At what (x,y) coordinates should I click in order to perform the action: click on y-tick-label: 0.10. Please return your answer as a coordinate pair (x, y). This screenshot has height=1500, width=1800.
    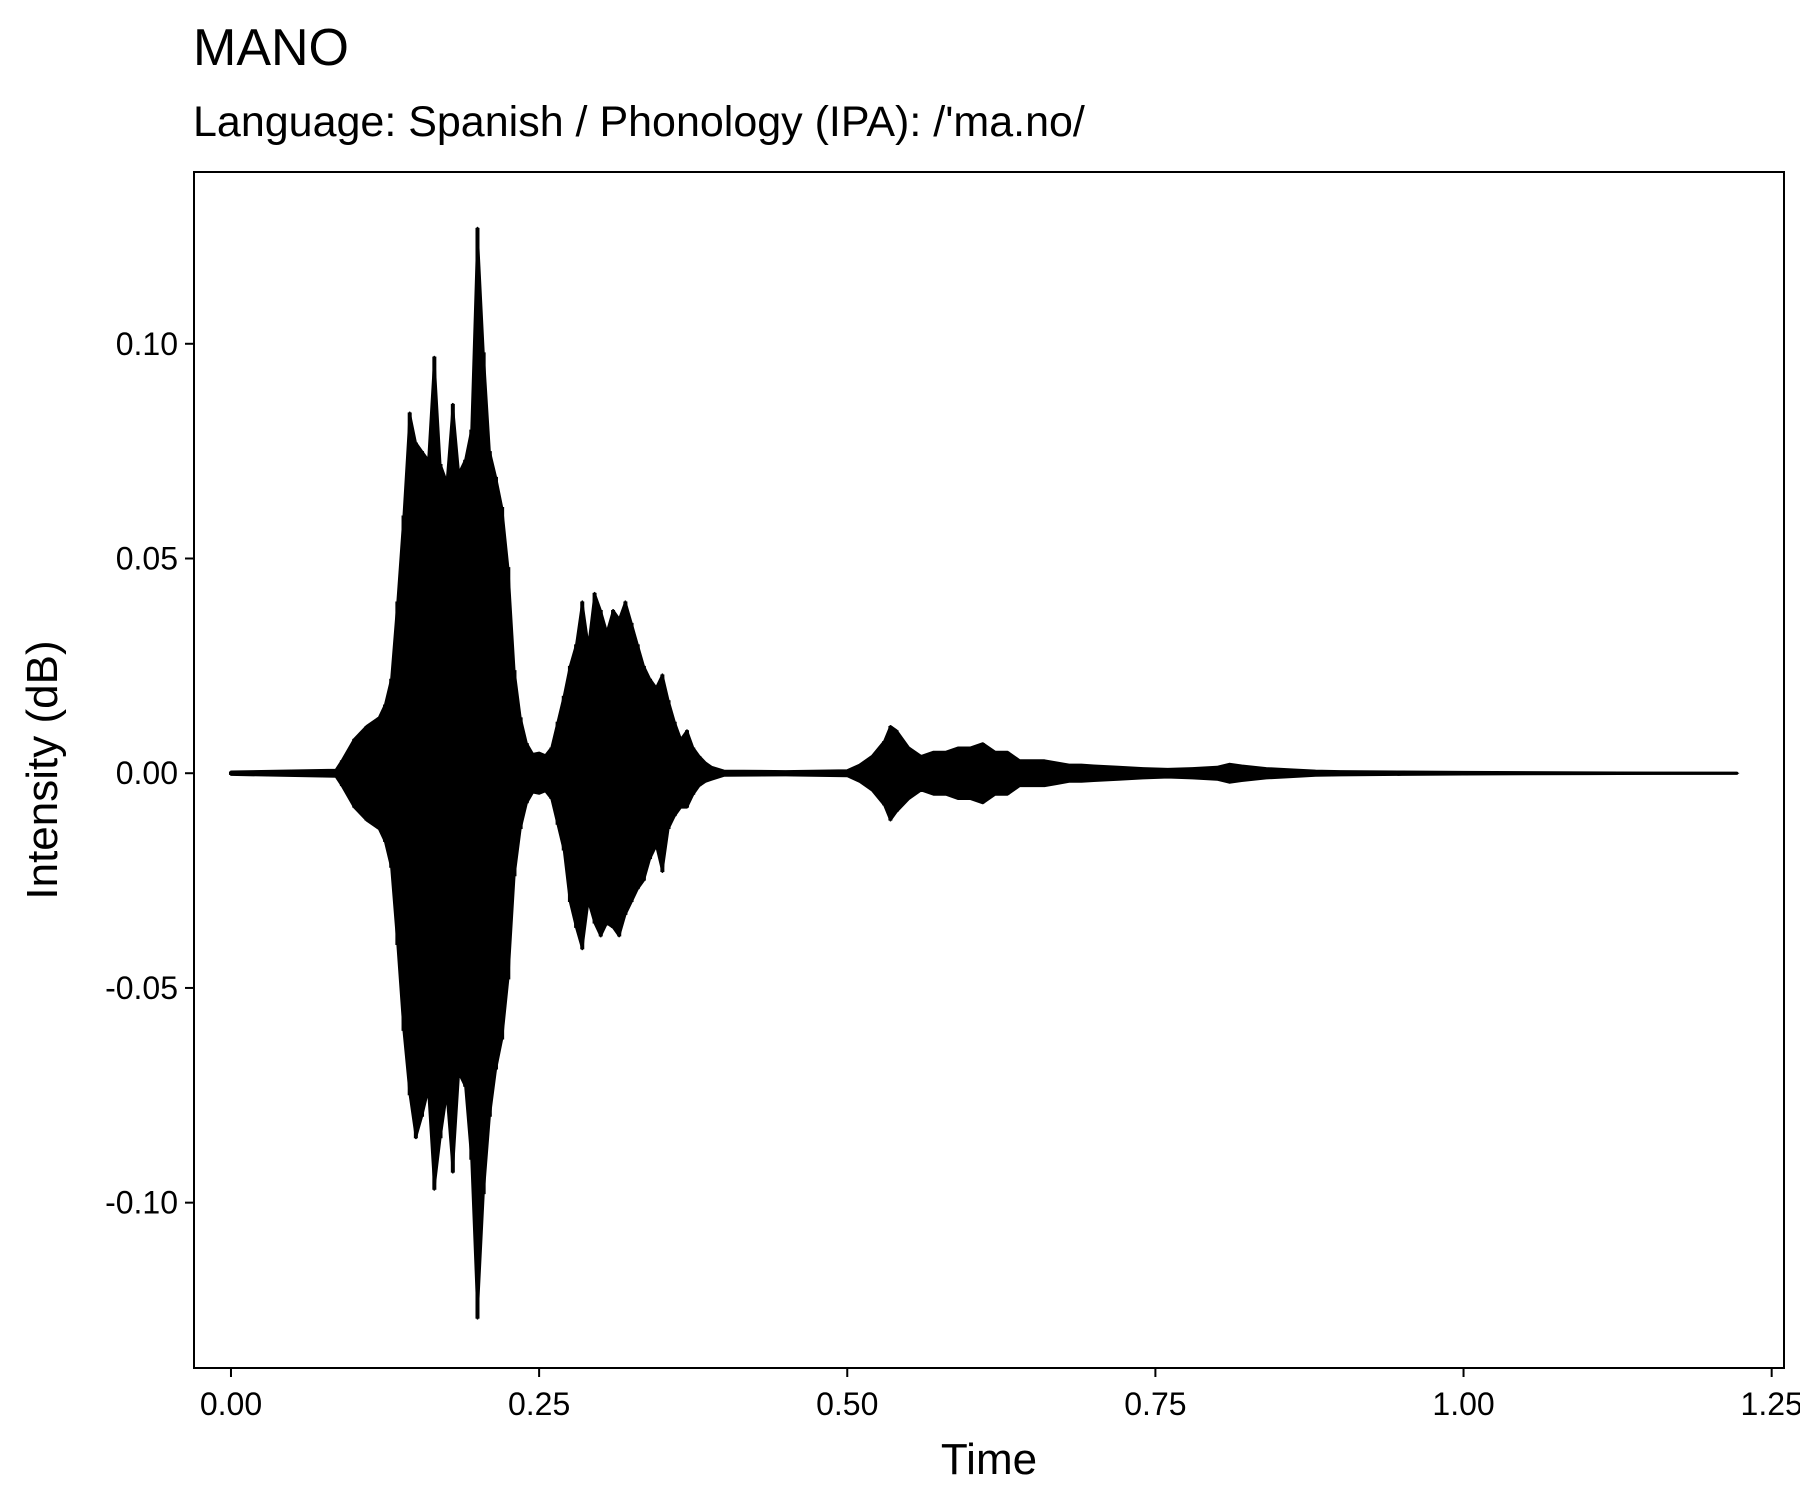
    Looking at the image, I should click on (147, 344).